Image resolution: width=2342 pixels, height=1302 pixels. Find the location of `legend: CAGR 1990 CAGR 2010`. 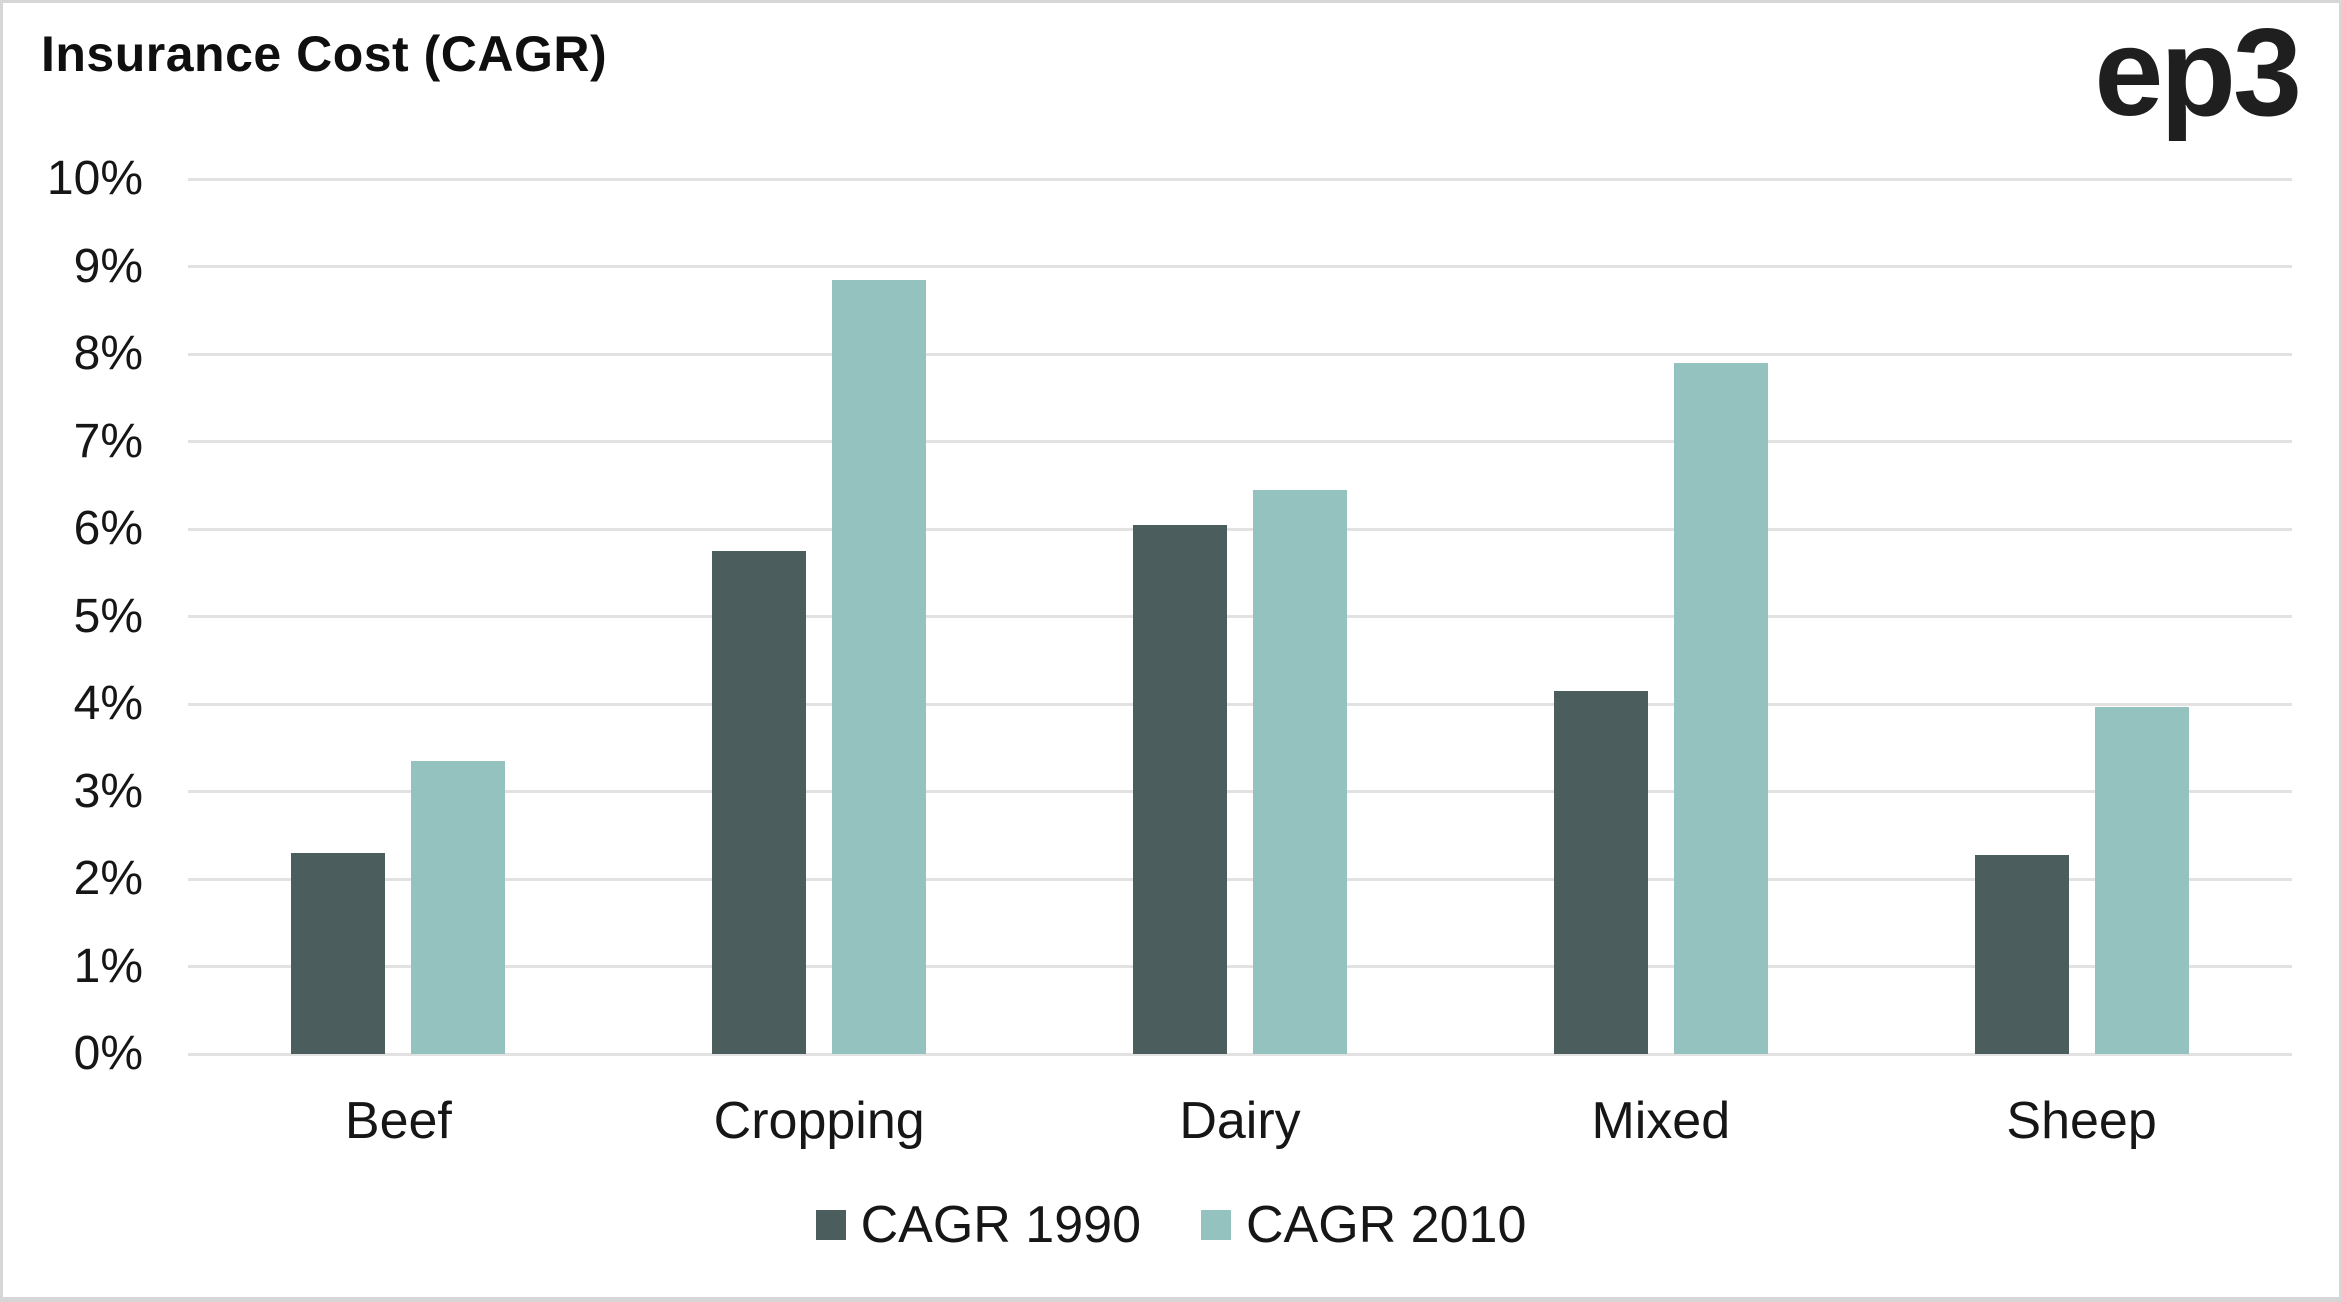

legend: CAGR 1990 CAGR 2010 is located at coordinates (1171, 1225).